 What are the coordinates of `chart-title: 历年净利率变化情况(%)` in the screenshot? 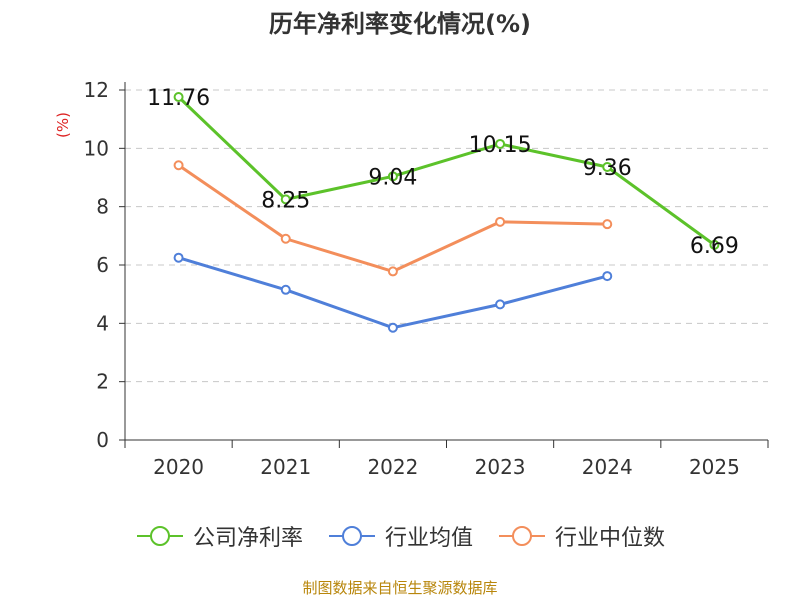 It's located at (400, 24).